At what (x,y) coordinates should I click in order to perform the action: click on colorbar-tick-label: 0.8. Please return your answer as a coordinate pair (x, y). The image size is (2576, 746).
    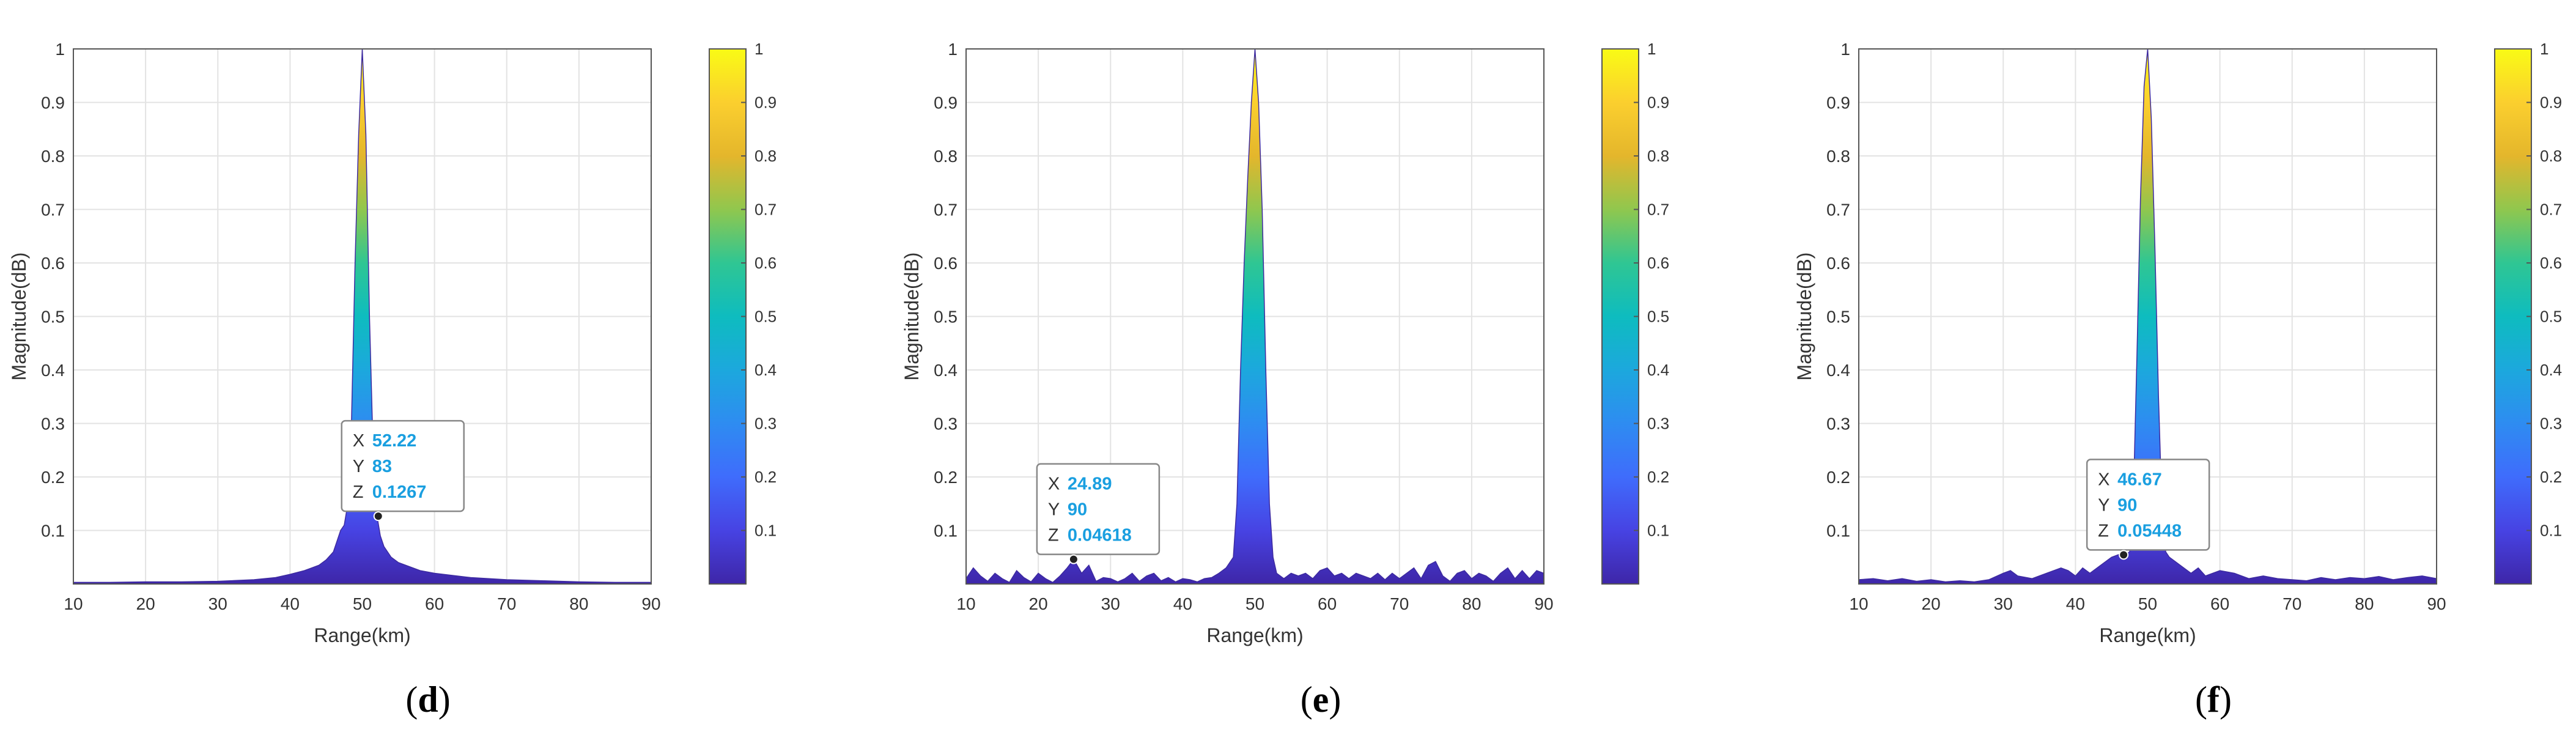
    Looking at the image, I should click on (2551, 156).